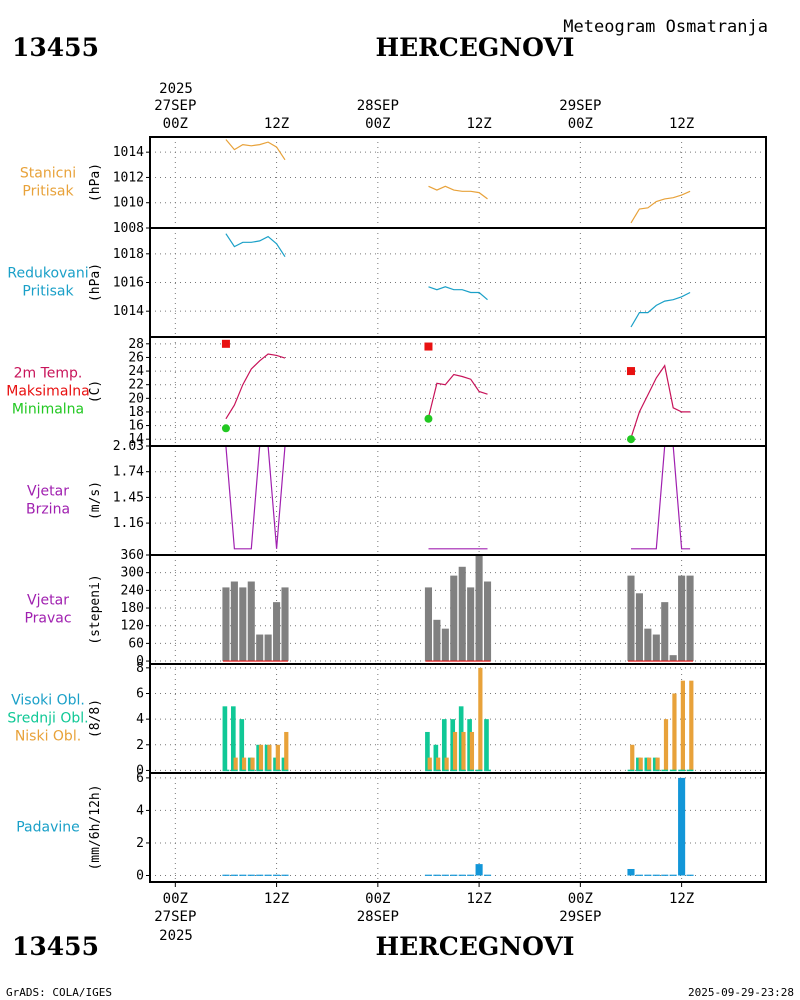  Describe the element at coordinates (478, 899) in the screenshot. I see `time-tick-bottom-36: 12Z` at that location.